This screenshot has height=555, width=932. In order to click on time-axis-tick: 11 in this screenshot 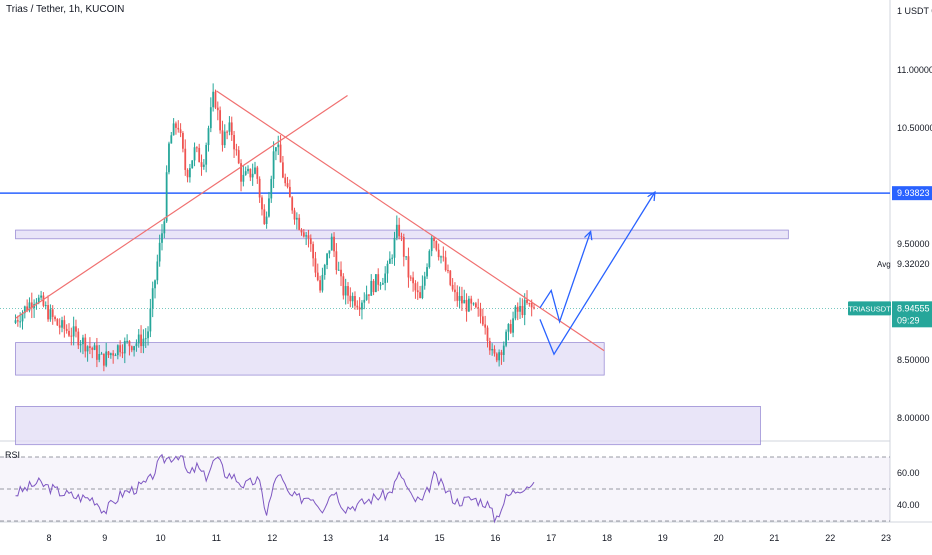, I will do `click(216, 538)`.